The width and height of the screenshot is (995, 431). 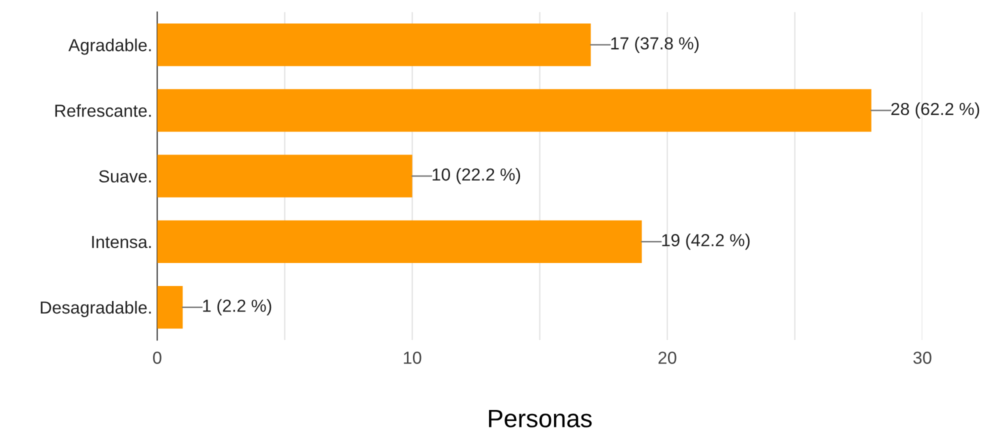 I want to click on y-tick-label: Suave., so click(x=125, y=176).